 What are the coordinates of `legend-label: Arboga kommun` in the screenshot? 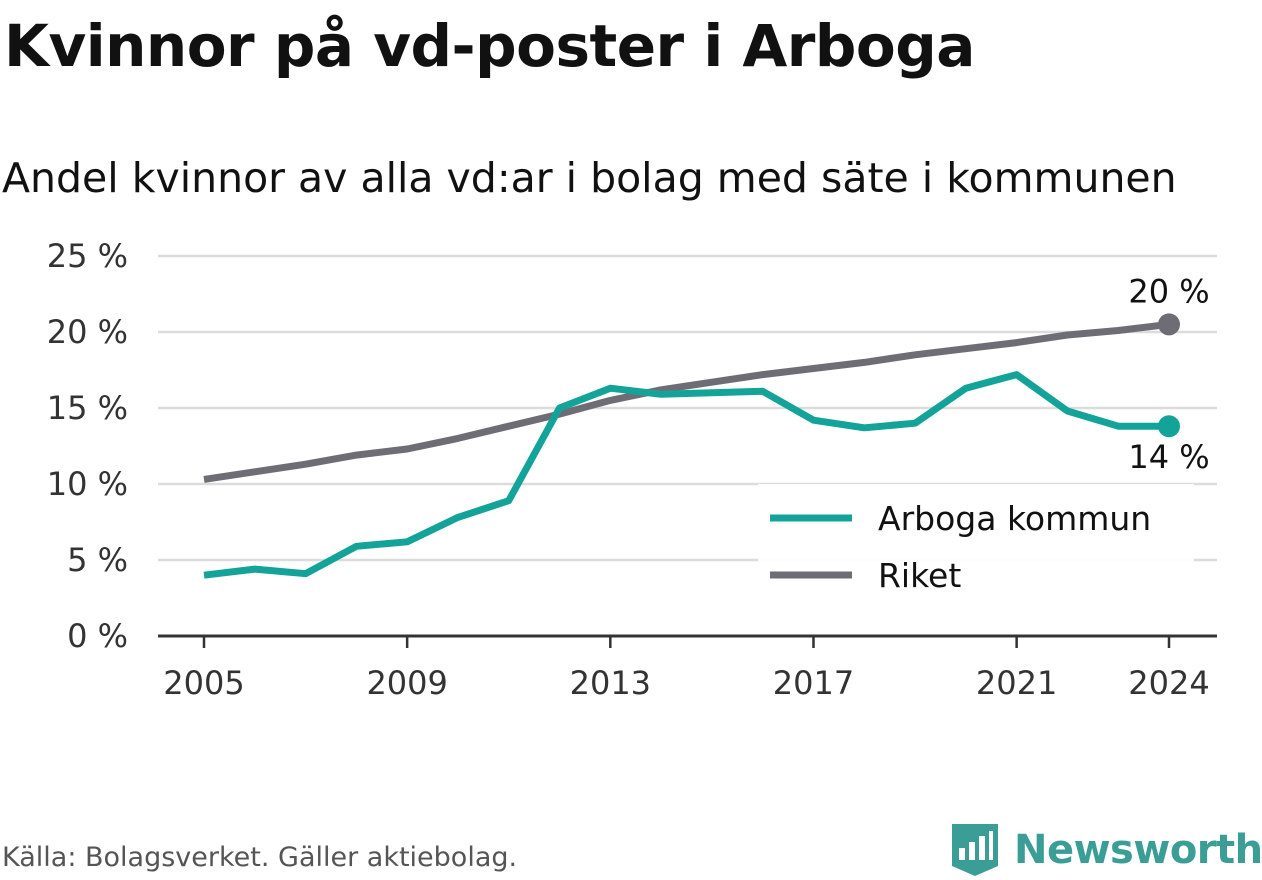 It's located at (1014, 518).